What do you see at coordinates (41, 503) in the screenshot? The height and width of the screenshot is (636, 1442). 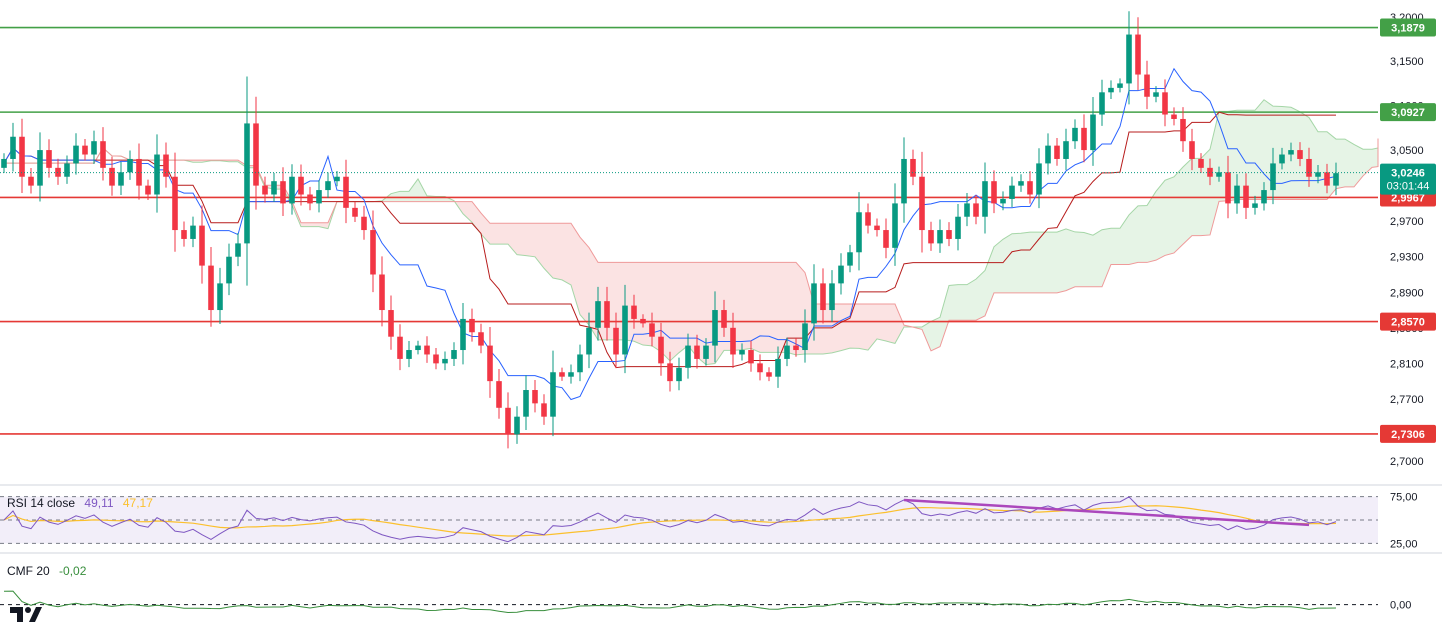 I see `rsi-label: RSI 14 close` at bounding box center [41, 503].